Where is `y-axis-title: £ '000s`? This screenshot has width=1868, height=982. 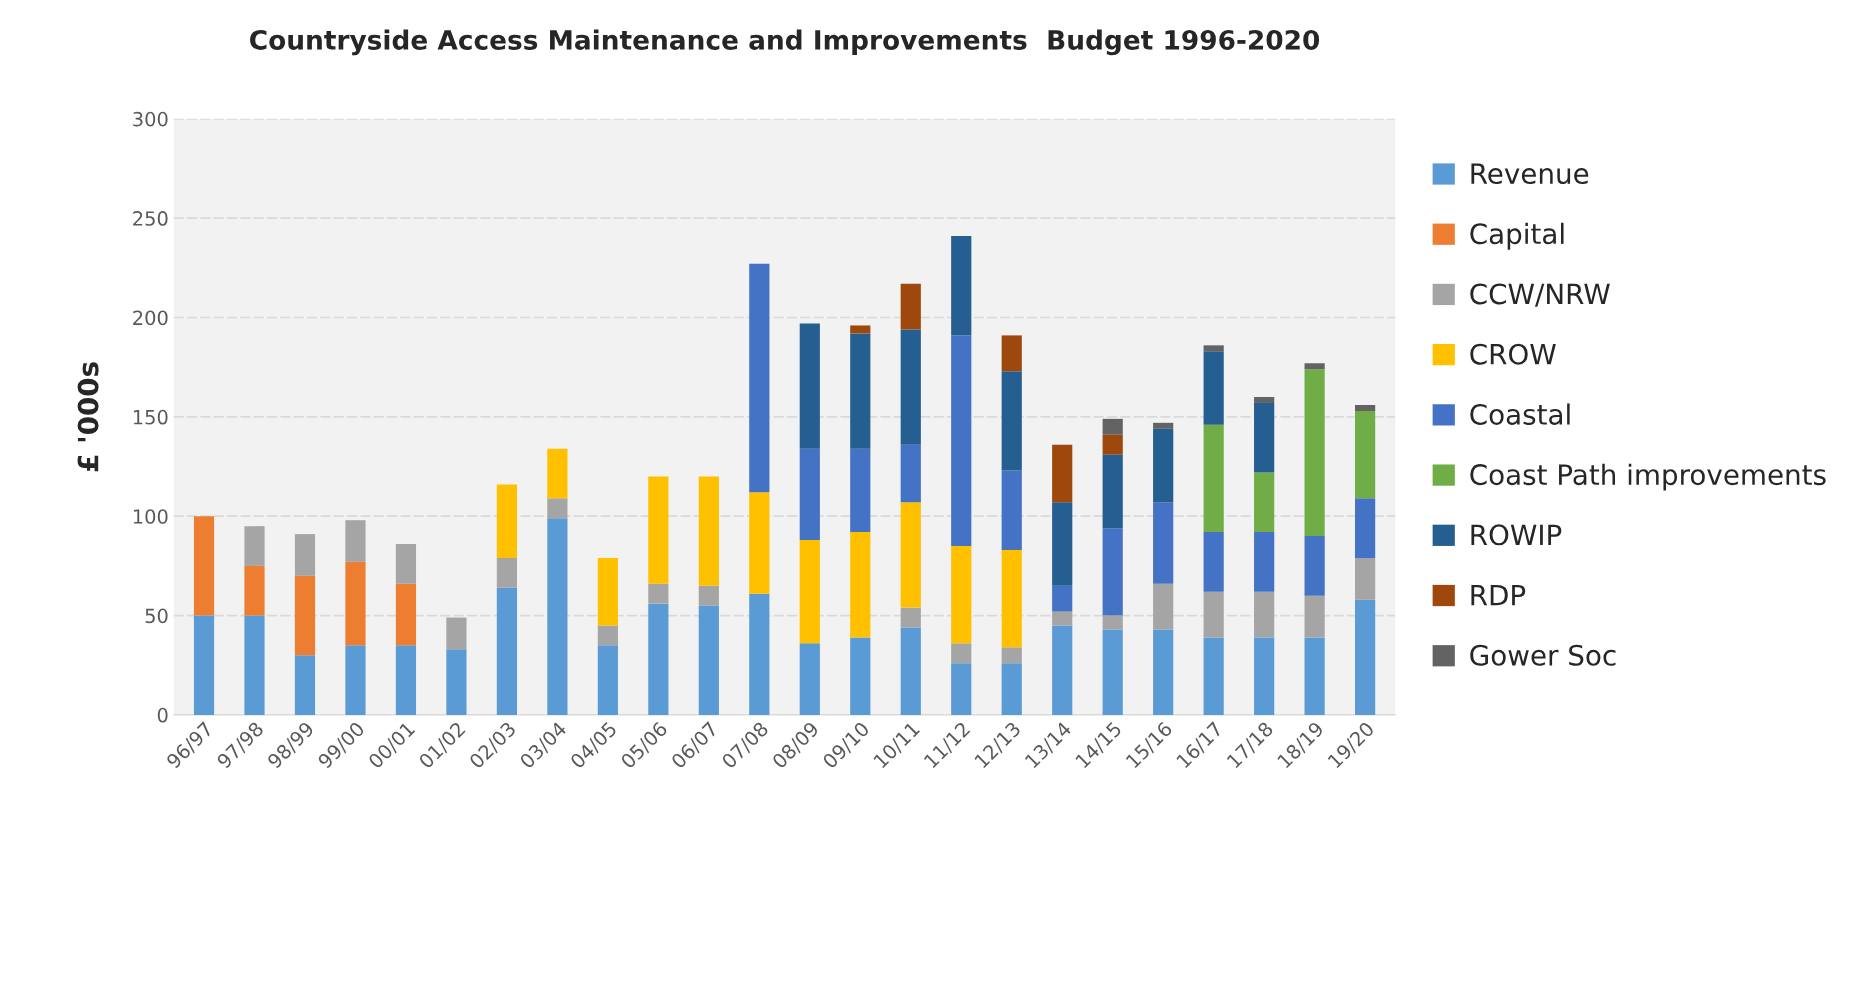 y-axis-title: £ '000s is located at coordinates (88, 417).